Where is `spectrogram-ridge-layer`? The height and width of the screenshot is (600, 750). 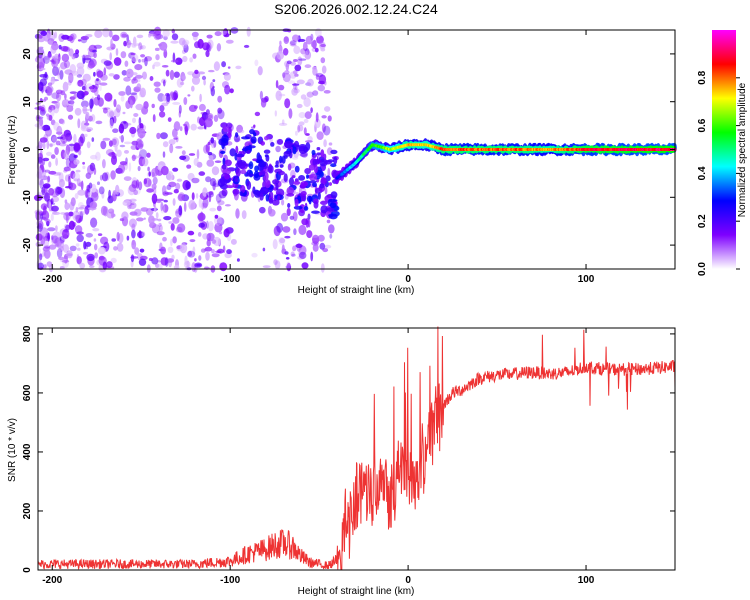 spectrogram-ridge-layer is located at coordinates (505, 161).